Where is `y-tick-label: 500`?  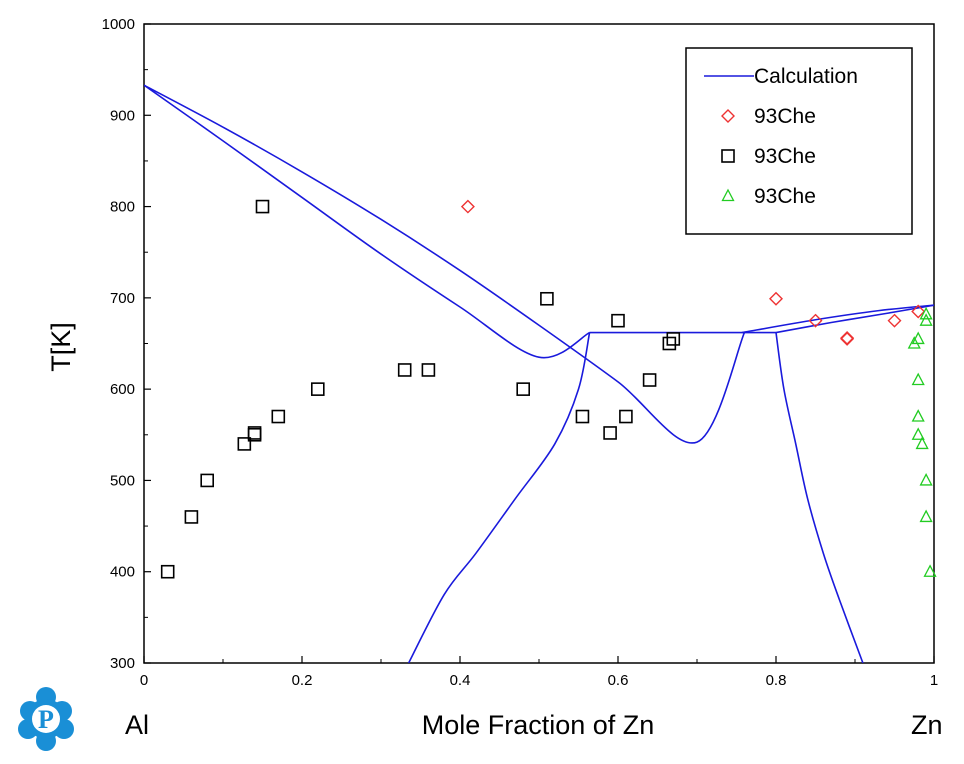 y-tick-label: 500 is located at coordinates (122, 480).